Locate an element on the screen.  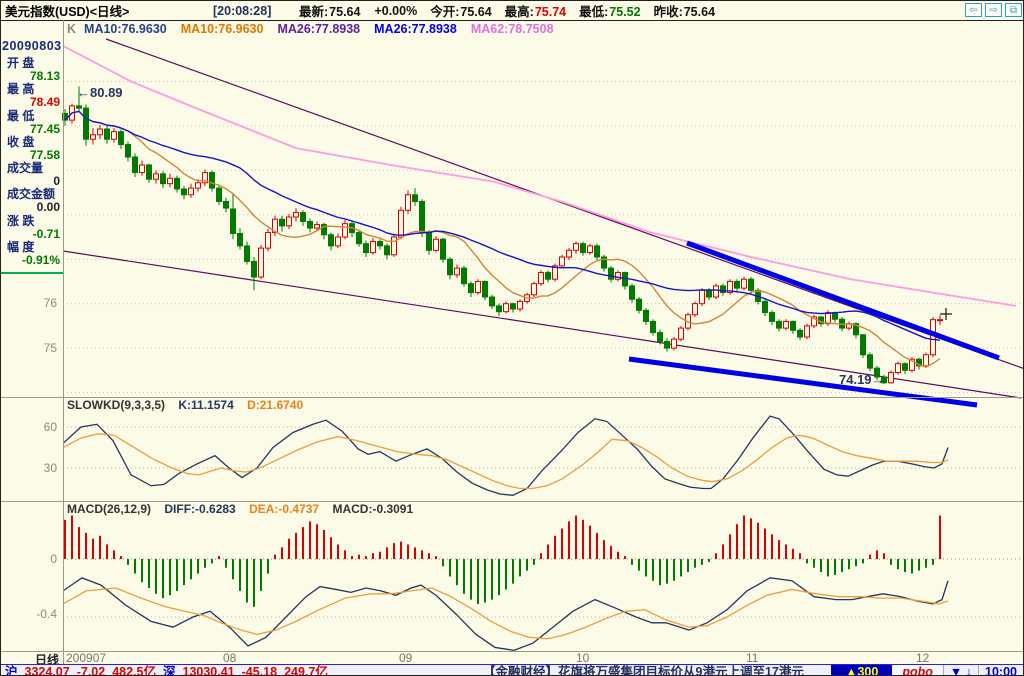
macd-histogram is located at coordinates (502, 561).